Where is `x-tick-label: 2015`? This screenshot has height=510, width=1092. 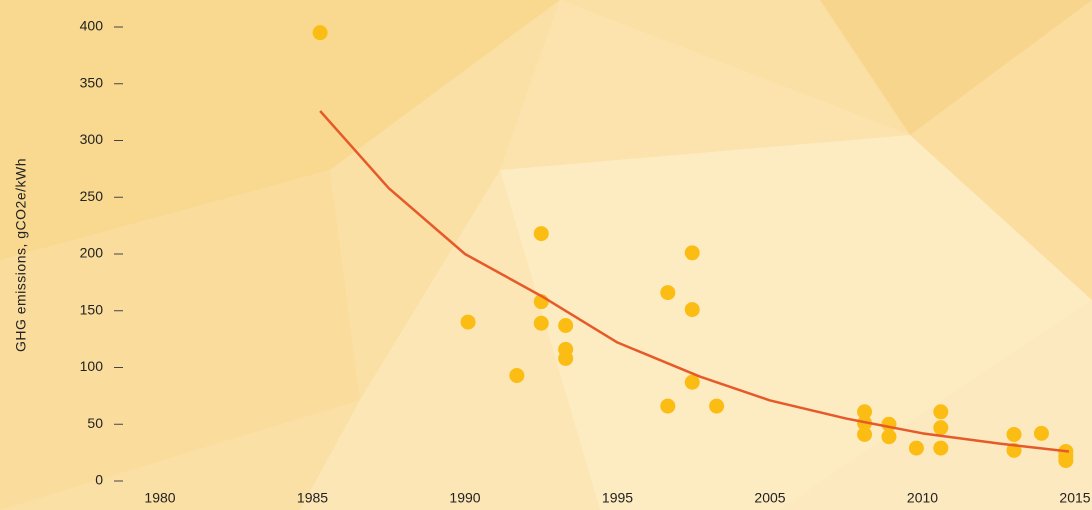 x-tick-label: 2015 is located at coordinates (1074, 498).